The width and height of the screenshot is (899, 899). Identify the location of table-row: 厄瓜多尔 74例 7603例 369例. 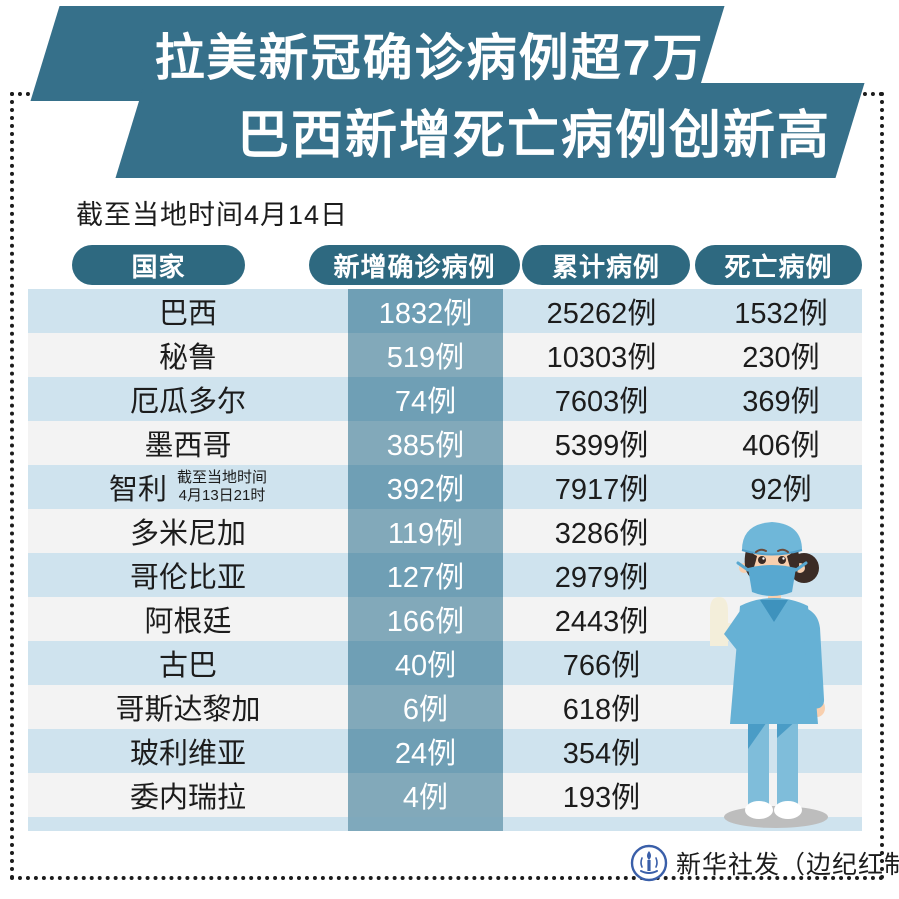
(445, 399).